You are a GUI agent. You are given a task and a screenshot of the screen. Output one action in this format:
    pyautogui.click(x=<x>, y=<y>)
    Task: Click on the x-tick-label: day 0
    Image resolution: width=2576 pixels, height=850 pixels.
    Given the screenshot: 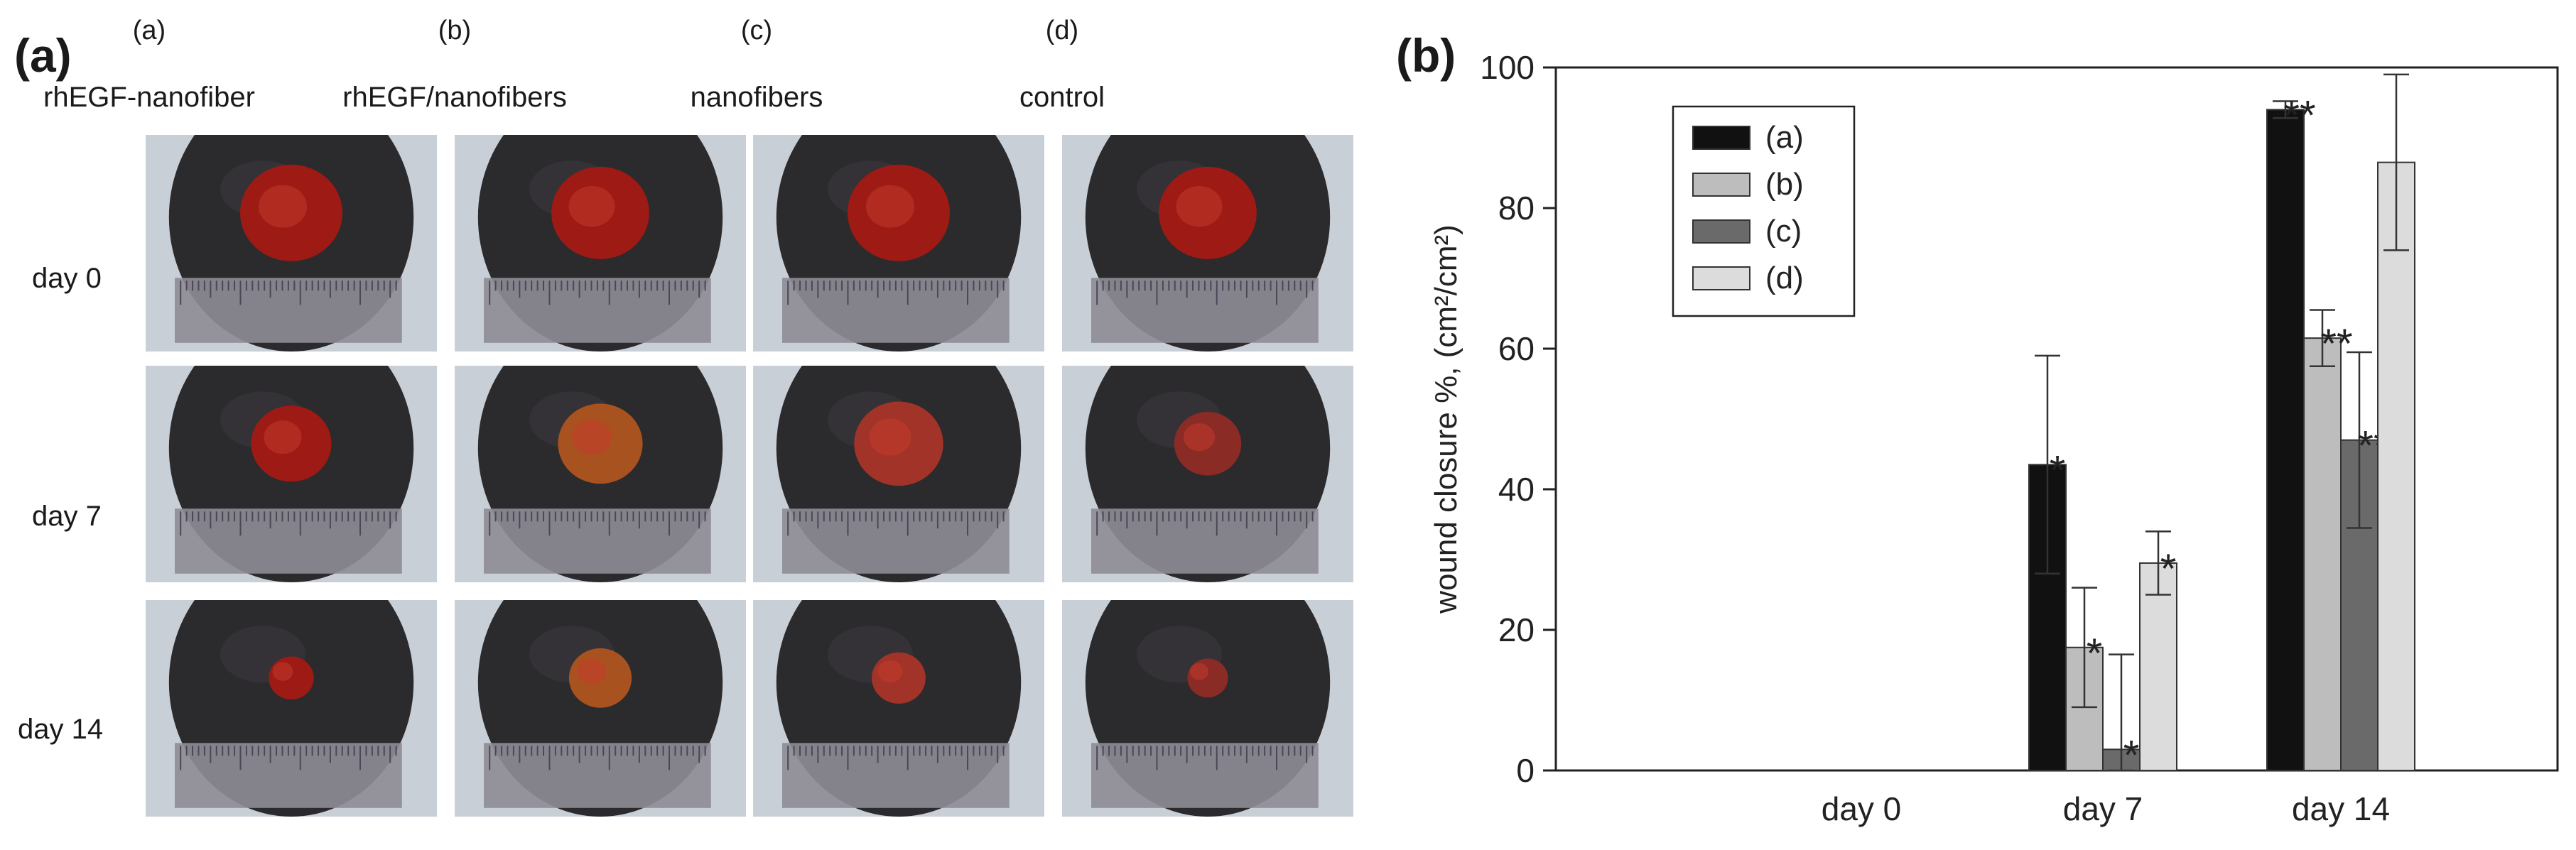 What is the action you would take?
    pyautogui.click(x=1862, y=808)
    